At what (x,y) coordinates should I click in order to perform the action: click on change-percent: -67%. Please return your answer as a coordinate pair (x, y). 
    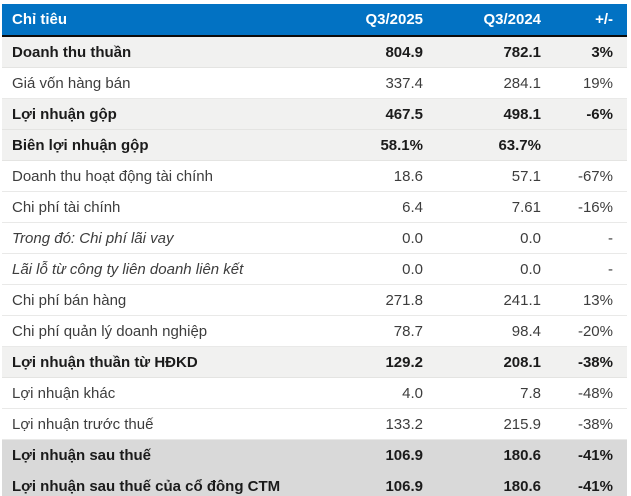
    Looking at the image, I should click on (595, 176).